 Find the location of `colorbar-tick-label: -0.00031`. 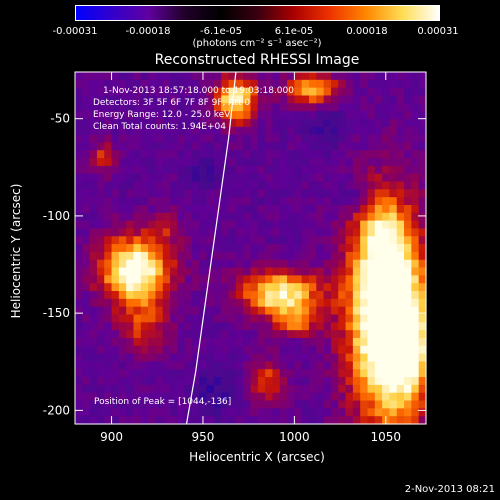

colorbar-tick-label: -0.00031 is located at coordinates (75, 31).